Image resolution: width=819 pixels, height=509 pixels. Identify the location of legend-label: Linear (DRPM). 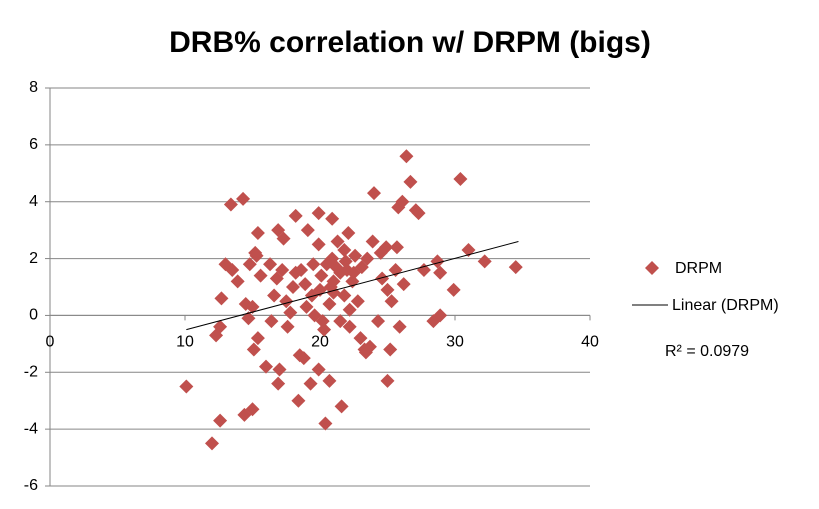
(725, 305).